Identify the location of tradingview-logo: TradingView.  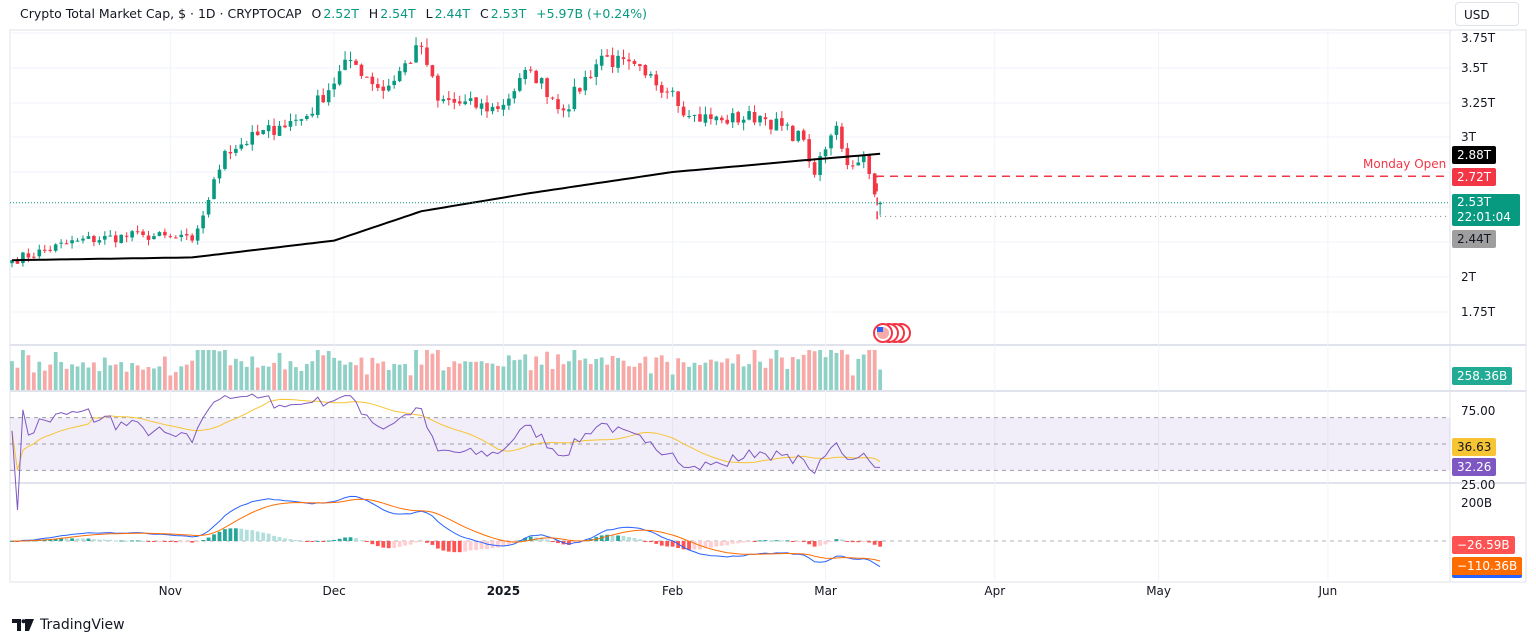
(68, 625).